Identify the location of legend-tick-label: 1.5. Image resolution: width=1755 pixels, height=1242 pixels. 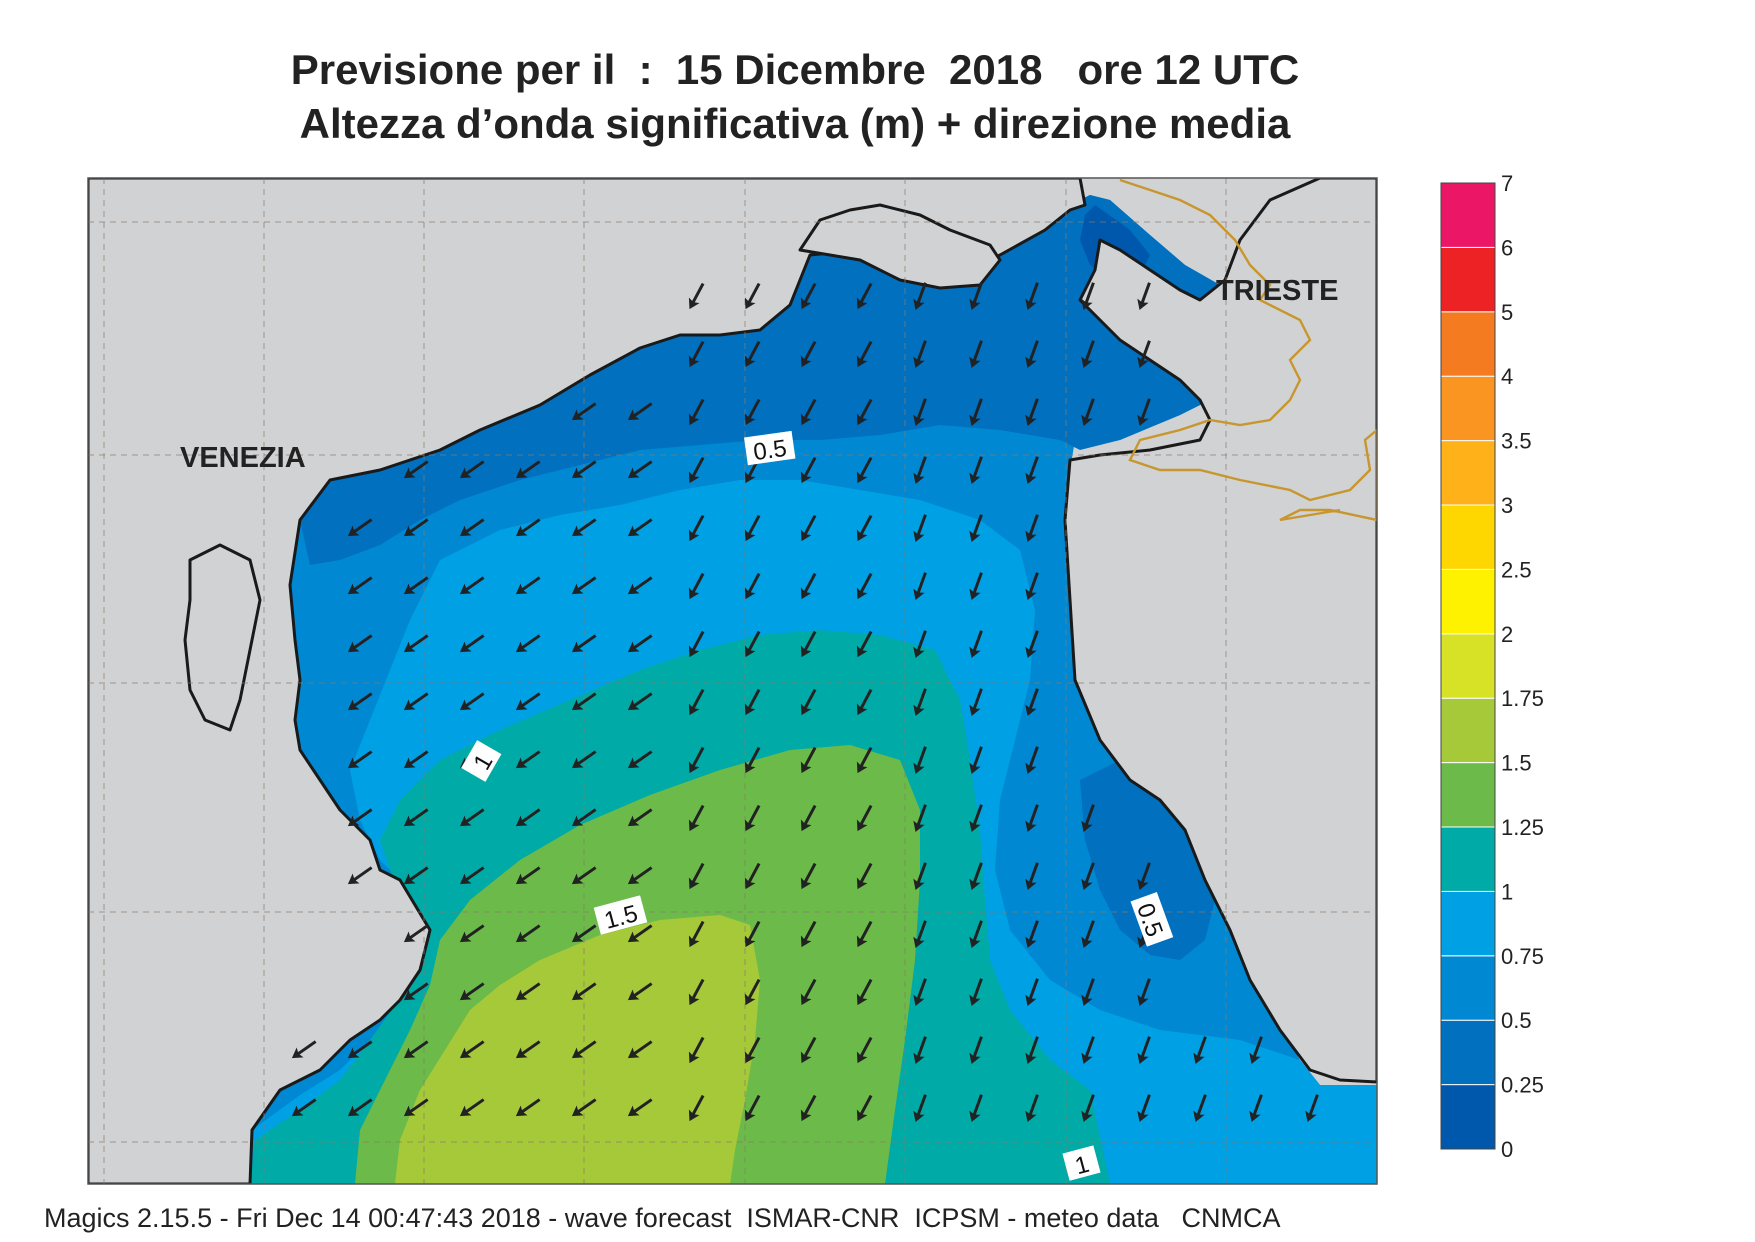
(1516, 763).